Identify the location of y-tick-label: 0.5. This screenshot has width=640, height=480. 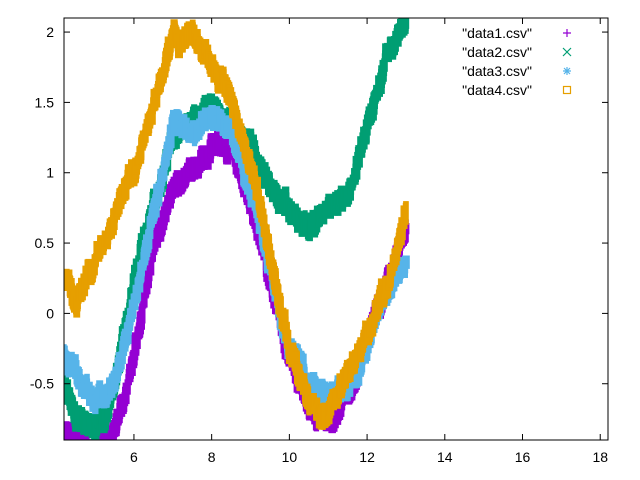
(45, 243).